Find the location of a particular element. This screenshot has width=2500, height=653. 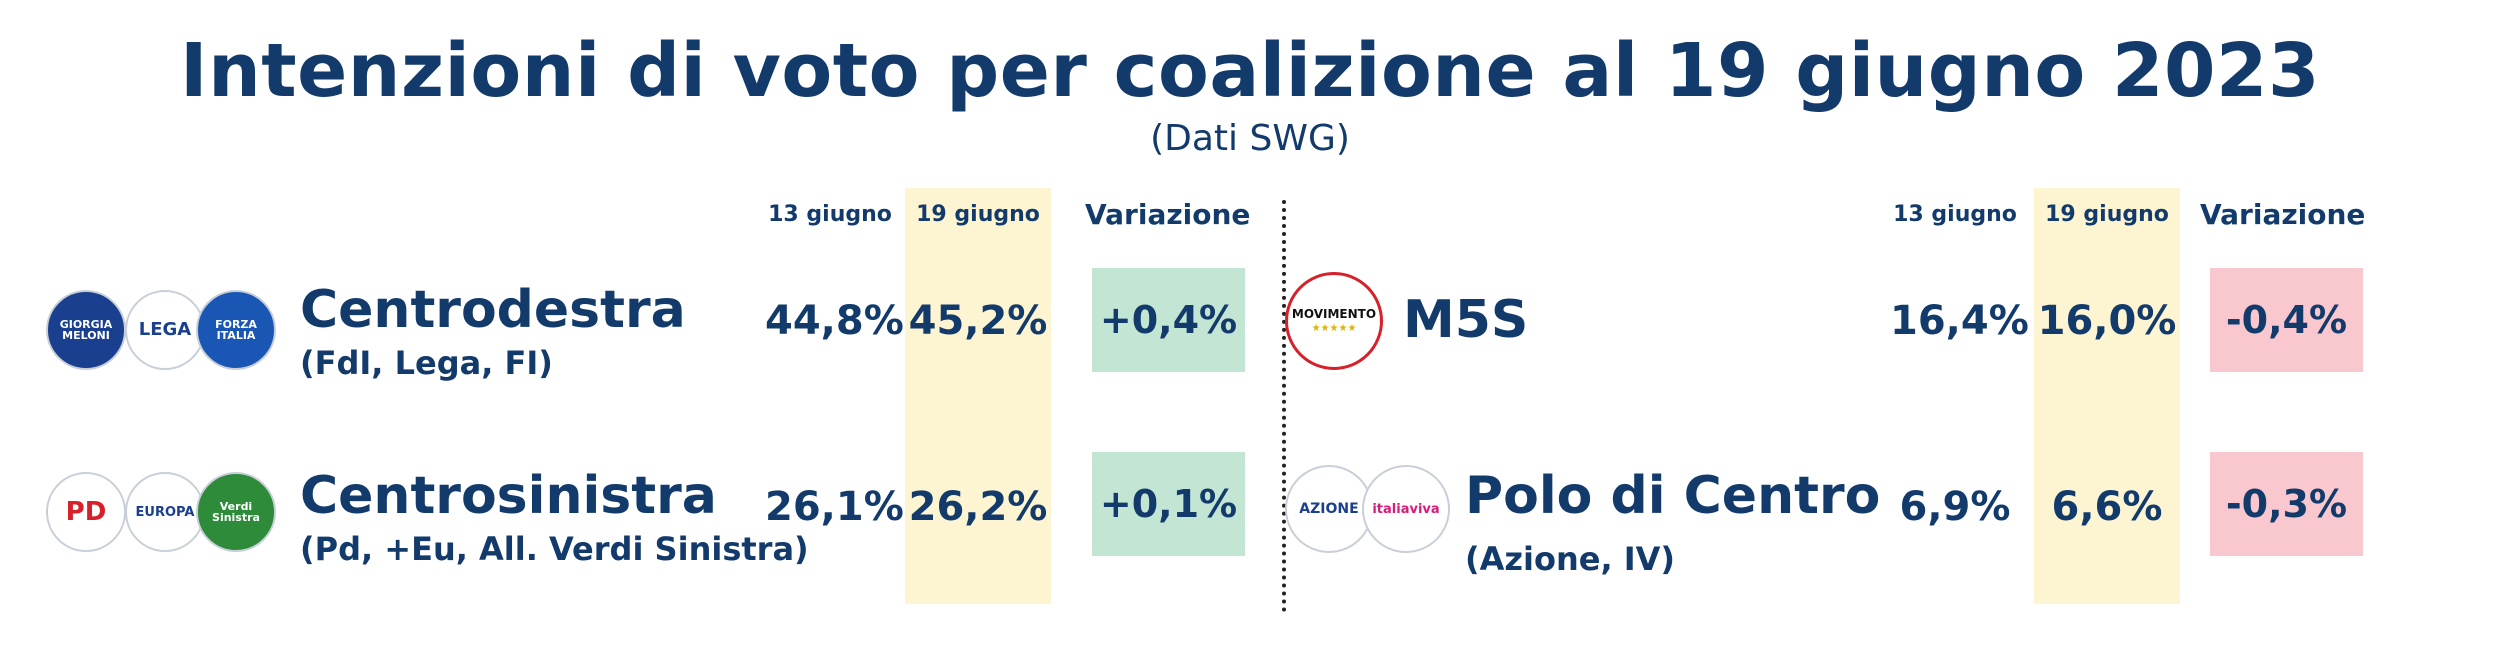

header-curr-right: 19 giugno is located at coordinates (2107, 214).